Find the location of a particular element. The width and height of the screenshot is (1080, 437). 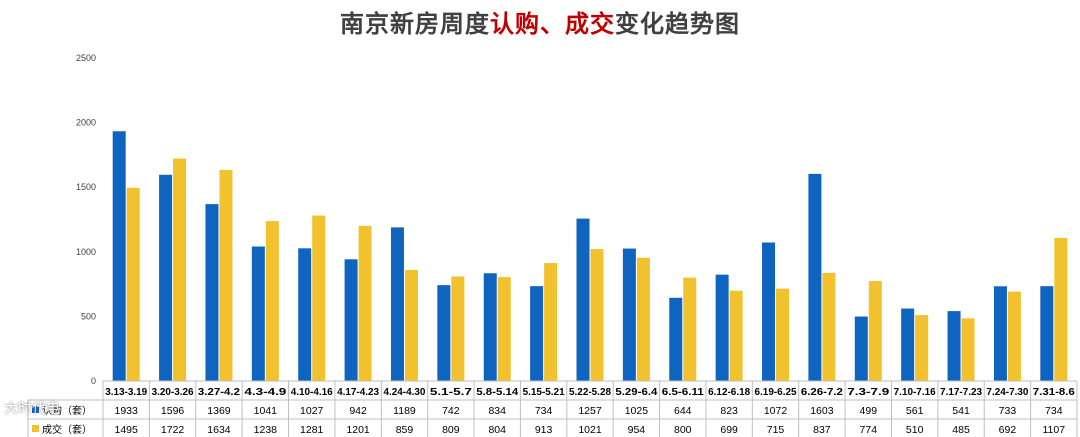

x-category-label: 6.5-6.11 is located at coordinates (683, 392).